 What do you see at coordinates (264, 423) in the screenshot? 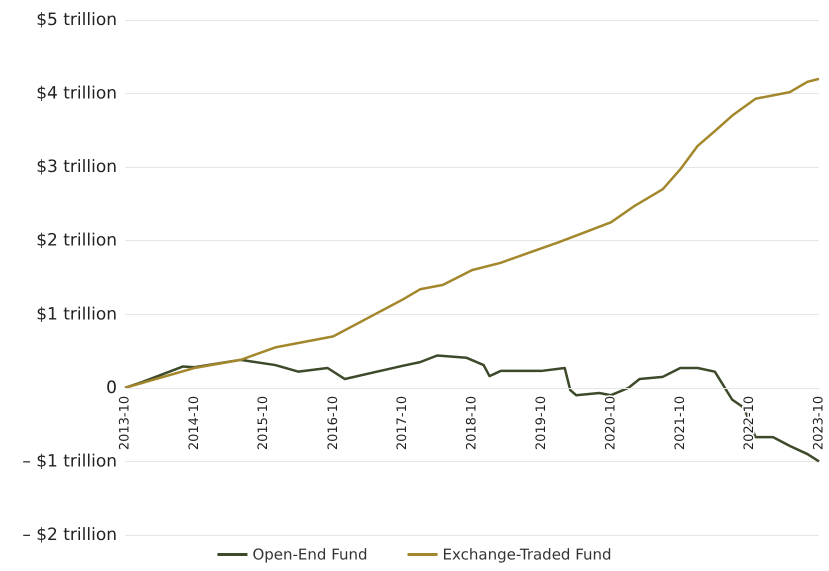
I see `x-tick-label: 2015-10` at bounding box center [264, 423].